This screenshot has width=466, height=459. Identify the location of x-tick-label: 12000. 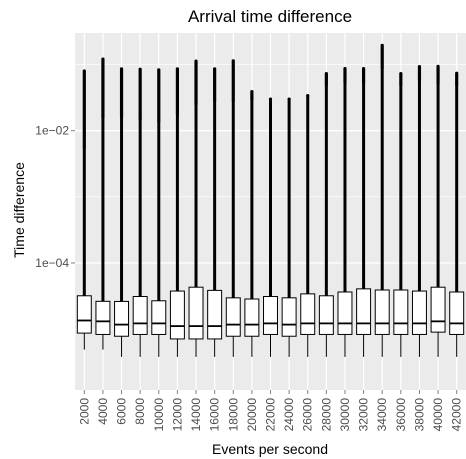
(177, 415).